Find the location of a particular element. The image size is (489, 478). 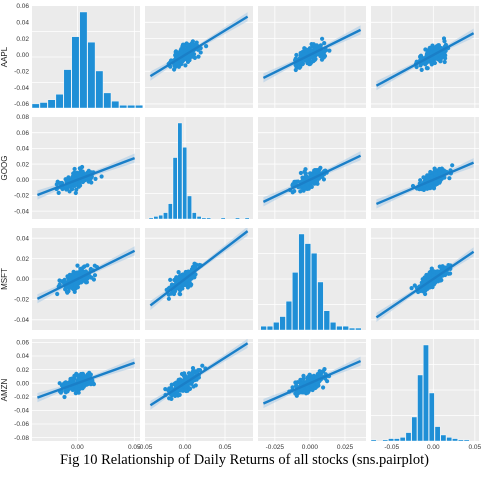

y-axis-label-goog: GOOG is located at coordinates (4, 168).